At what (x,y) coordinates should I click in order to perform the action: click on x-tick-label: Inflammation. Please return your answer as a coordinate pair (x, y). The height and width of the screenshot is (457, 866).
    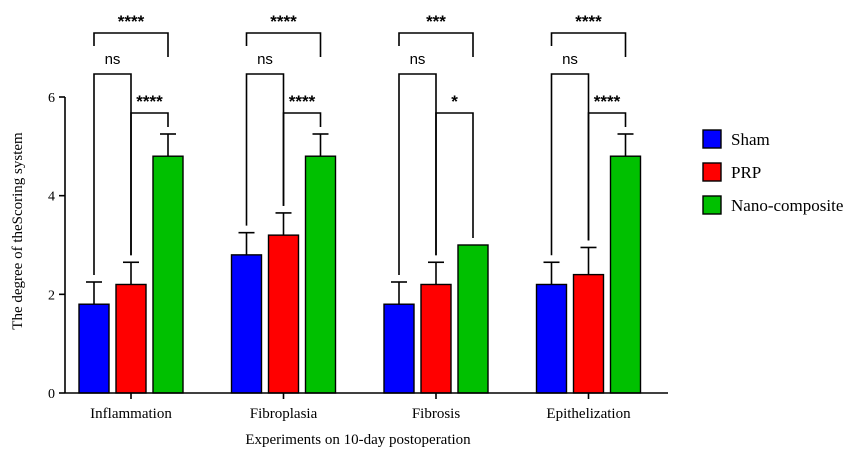
    Looking at the image, I should click on (131, 414).